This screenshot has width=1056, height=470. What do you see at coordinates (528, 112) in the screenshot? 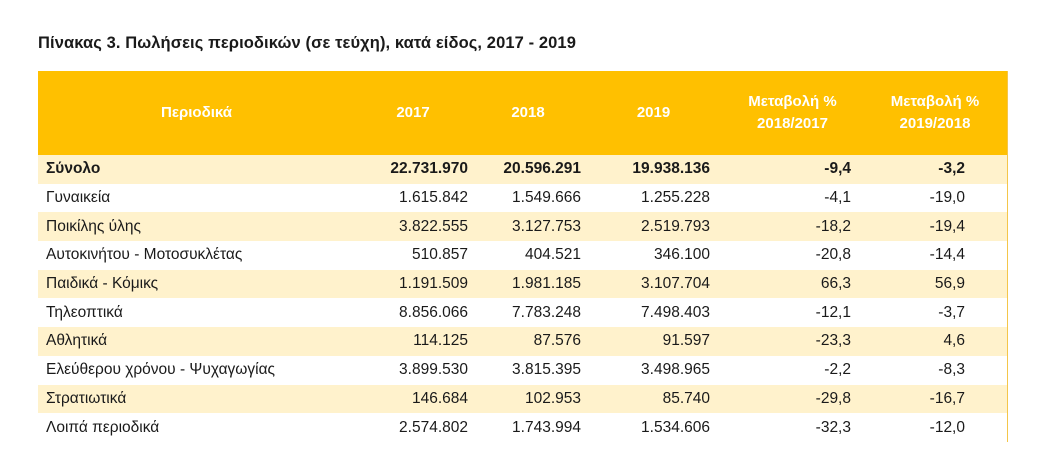
I see `header-2018: 2018` at bounding box center [528, 112].